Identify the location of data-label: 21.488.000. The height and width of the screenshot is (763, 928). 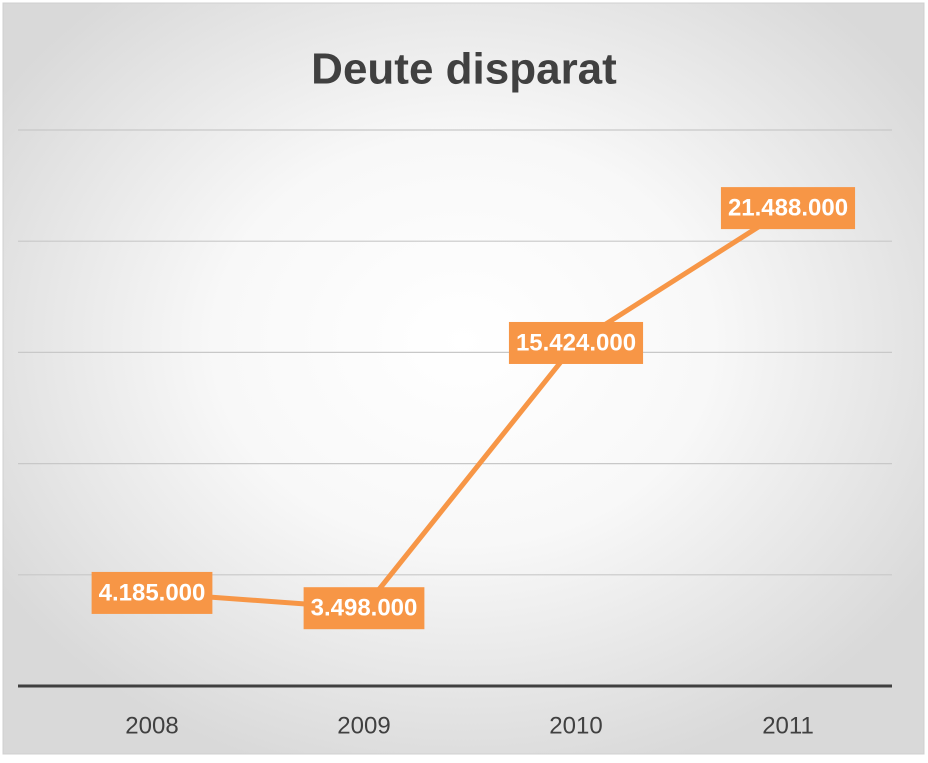
(788, 208).